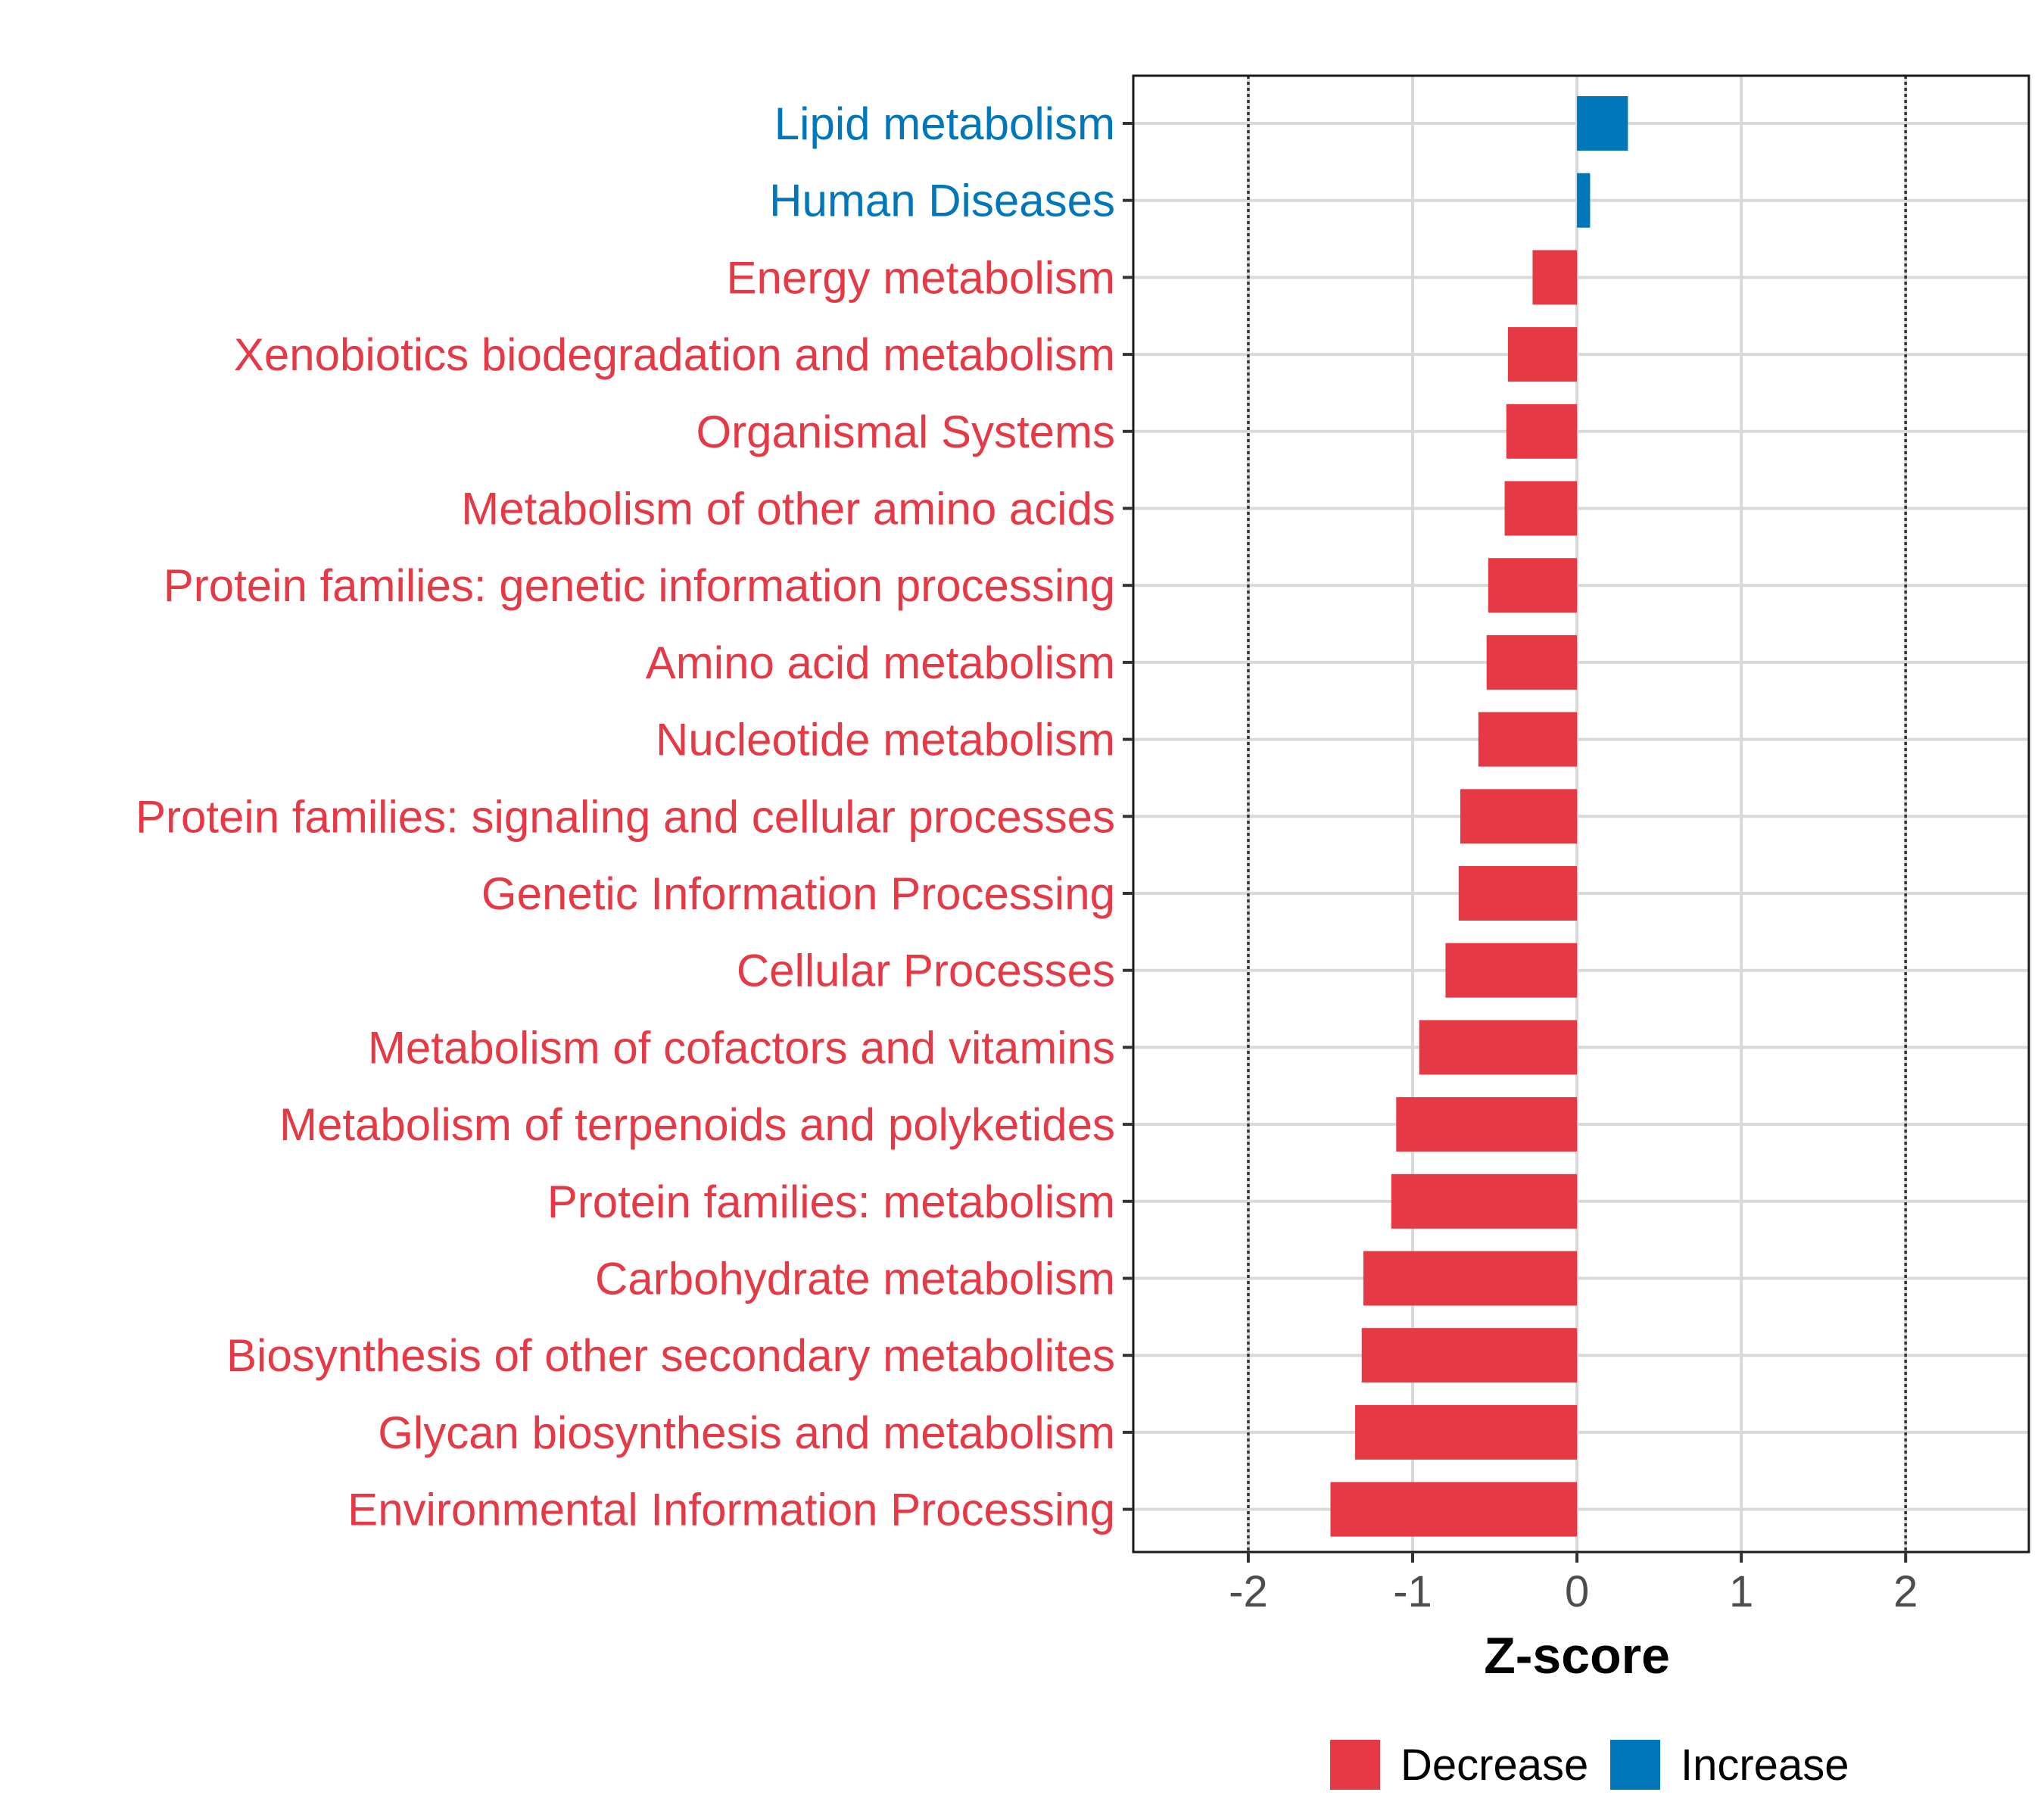  What do you see at coordinates (1906, 1592) in the screenshot?
I see `x-tick-label: 2` at bounding box center [1906, 1592].